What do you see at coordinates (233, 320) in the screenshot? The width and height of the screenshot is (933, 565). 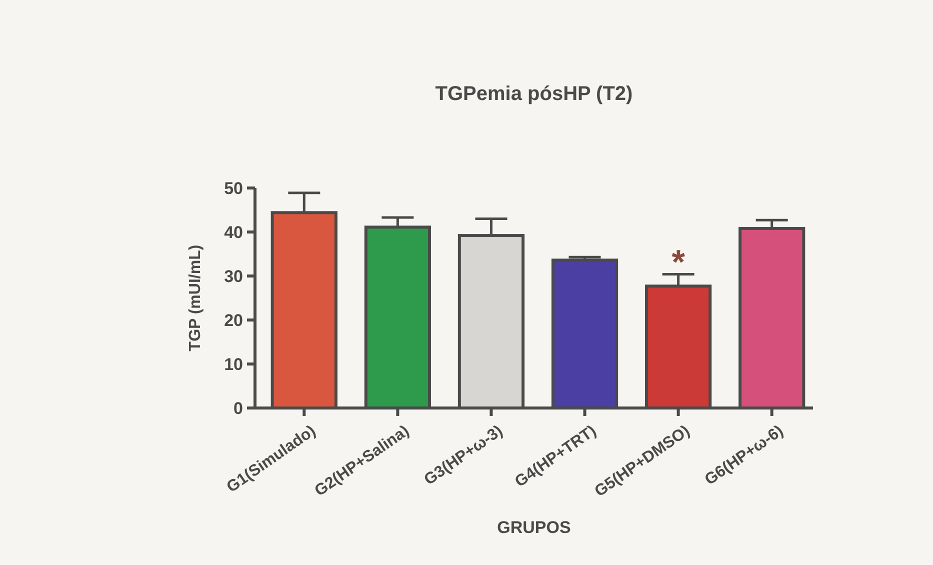 I see `y-tick-label: 20` at bounding box center [233, 320].